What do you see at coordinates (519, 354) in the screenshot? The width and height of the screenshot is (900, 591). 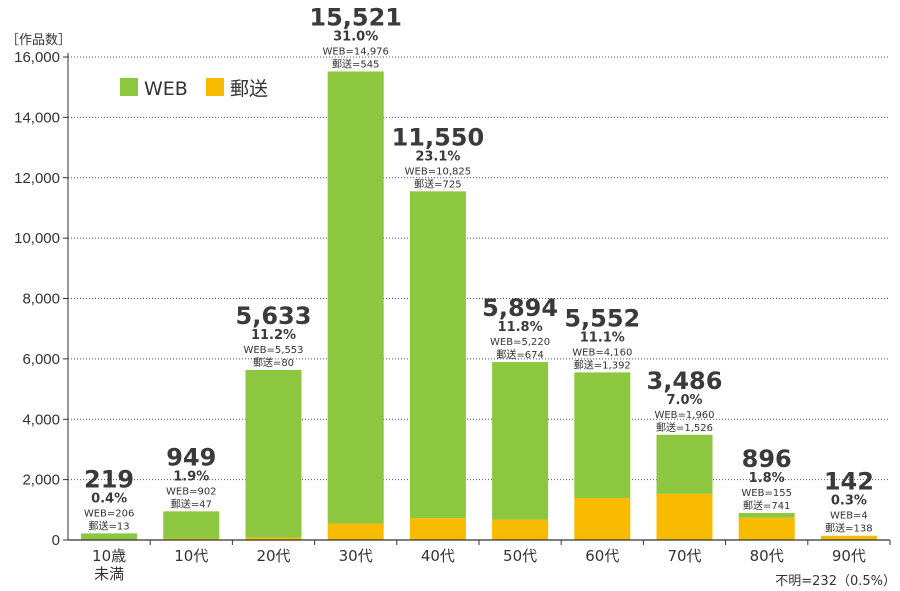 I see `data-label-mail: 郵送=674` at bounding box center [519, 354].